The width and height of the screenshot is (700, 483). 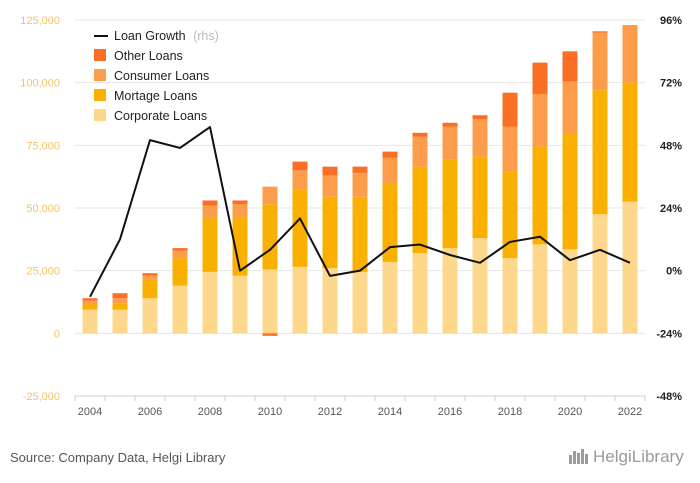 I want to click on bar-corporate-loans-2017, so click(x=480, y=286).